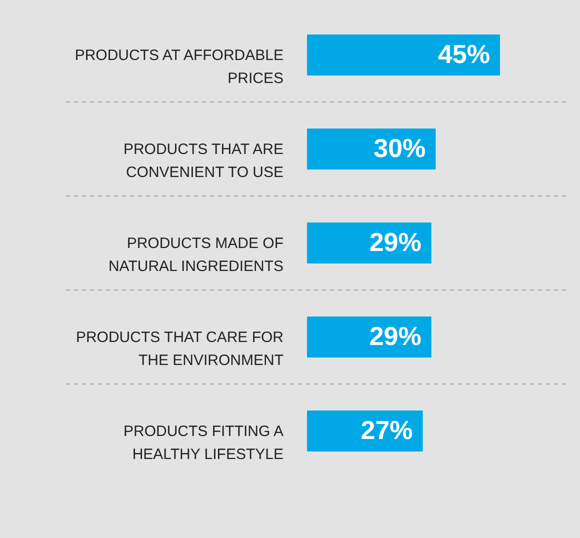 This screenshot has height=538, width=580. What do you see at coordinates (400, 148) in the screenshot?
I see `data-label: 30%` at bounding box center [400, 148].